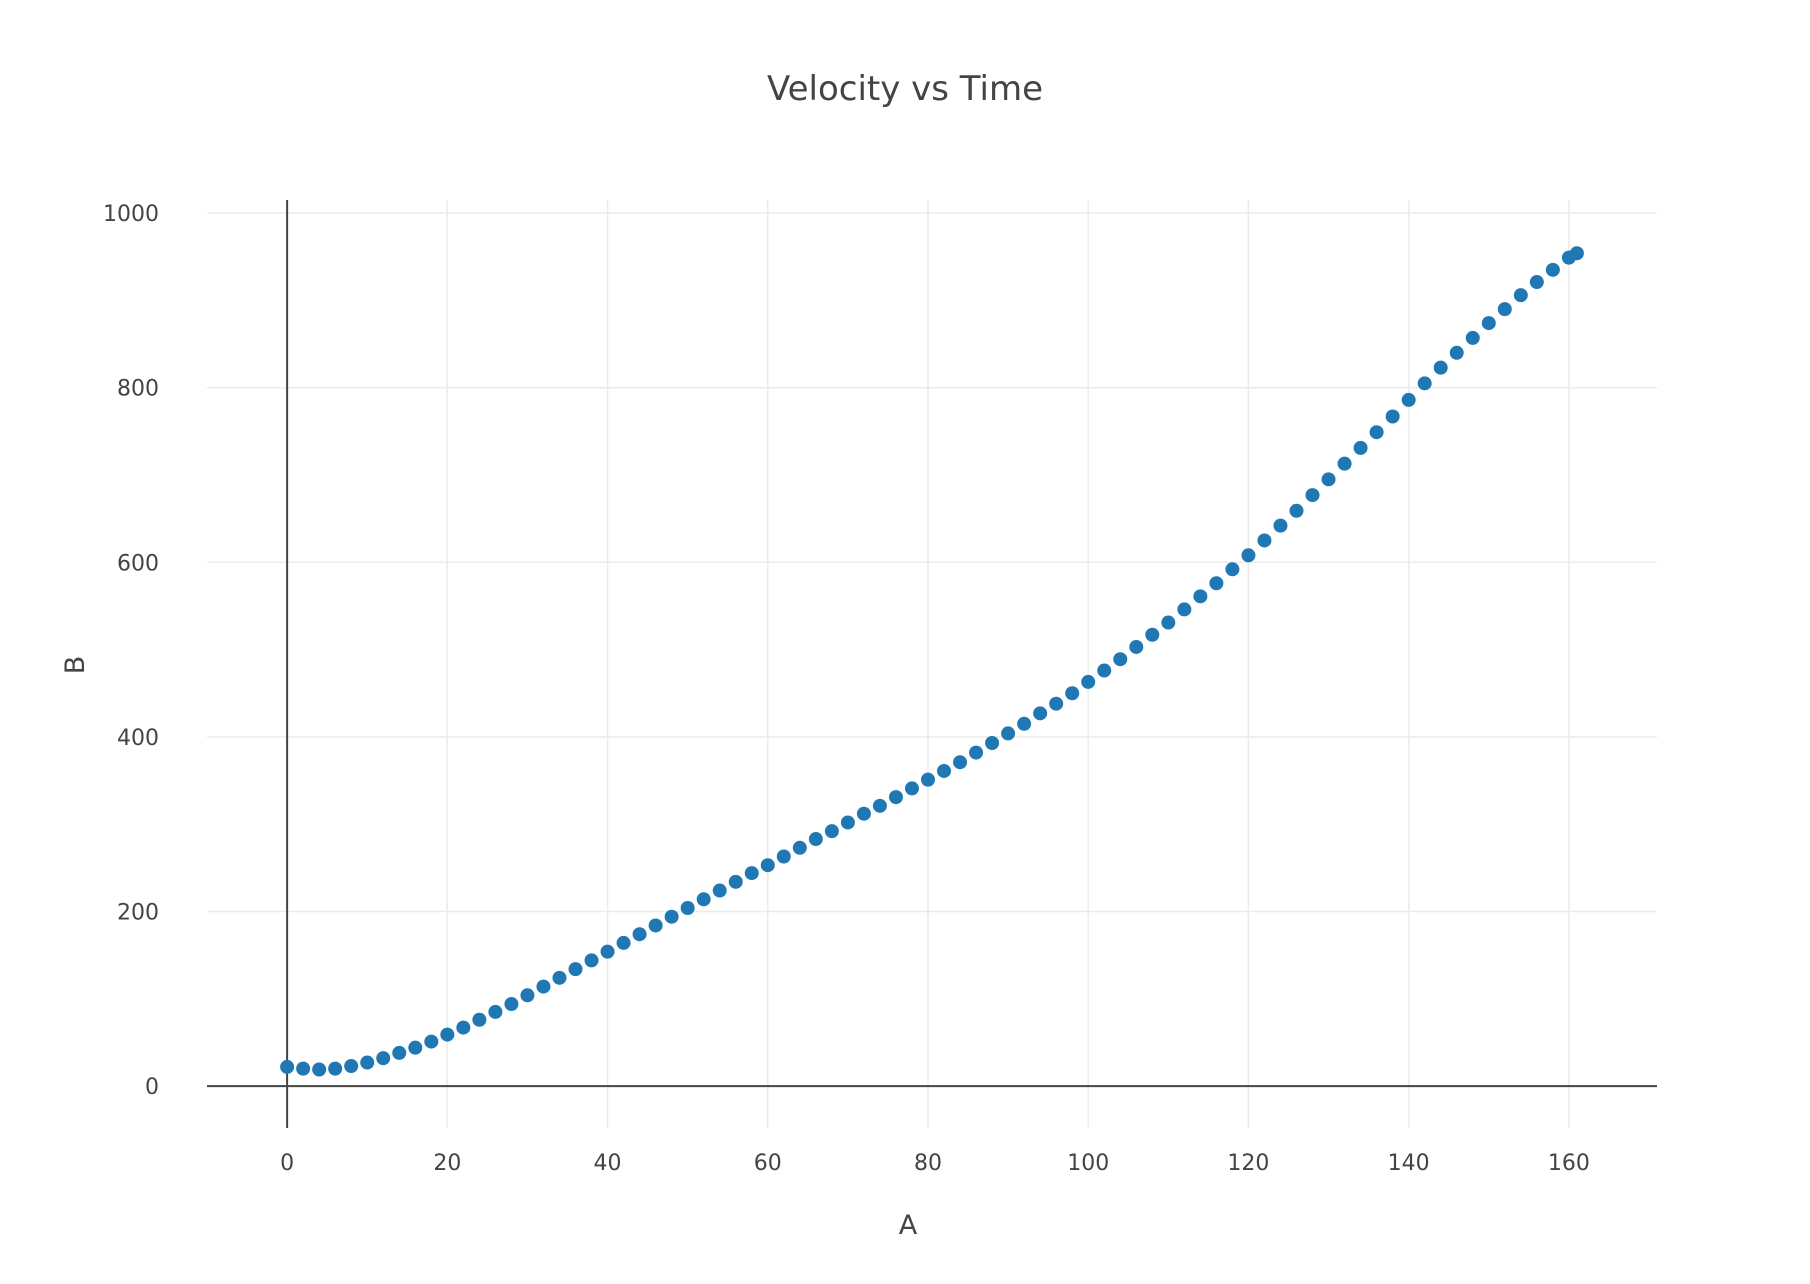 The width and height of the screenshot is (1810, 1284). Describe the element at coordinates (131, 214) in the screenshot. I see `y-tick-label: 1000` at that location.